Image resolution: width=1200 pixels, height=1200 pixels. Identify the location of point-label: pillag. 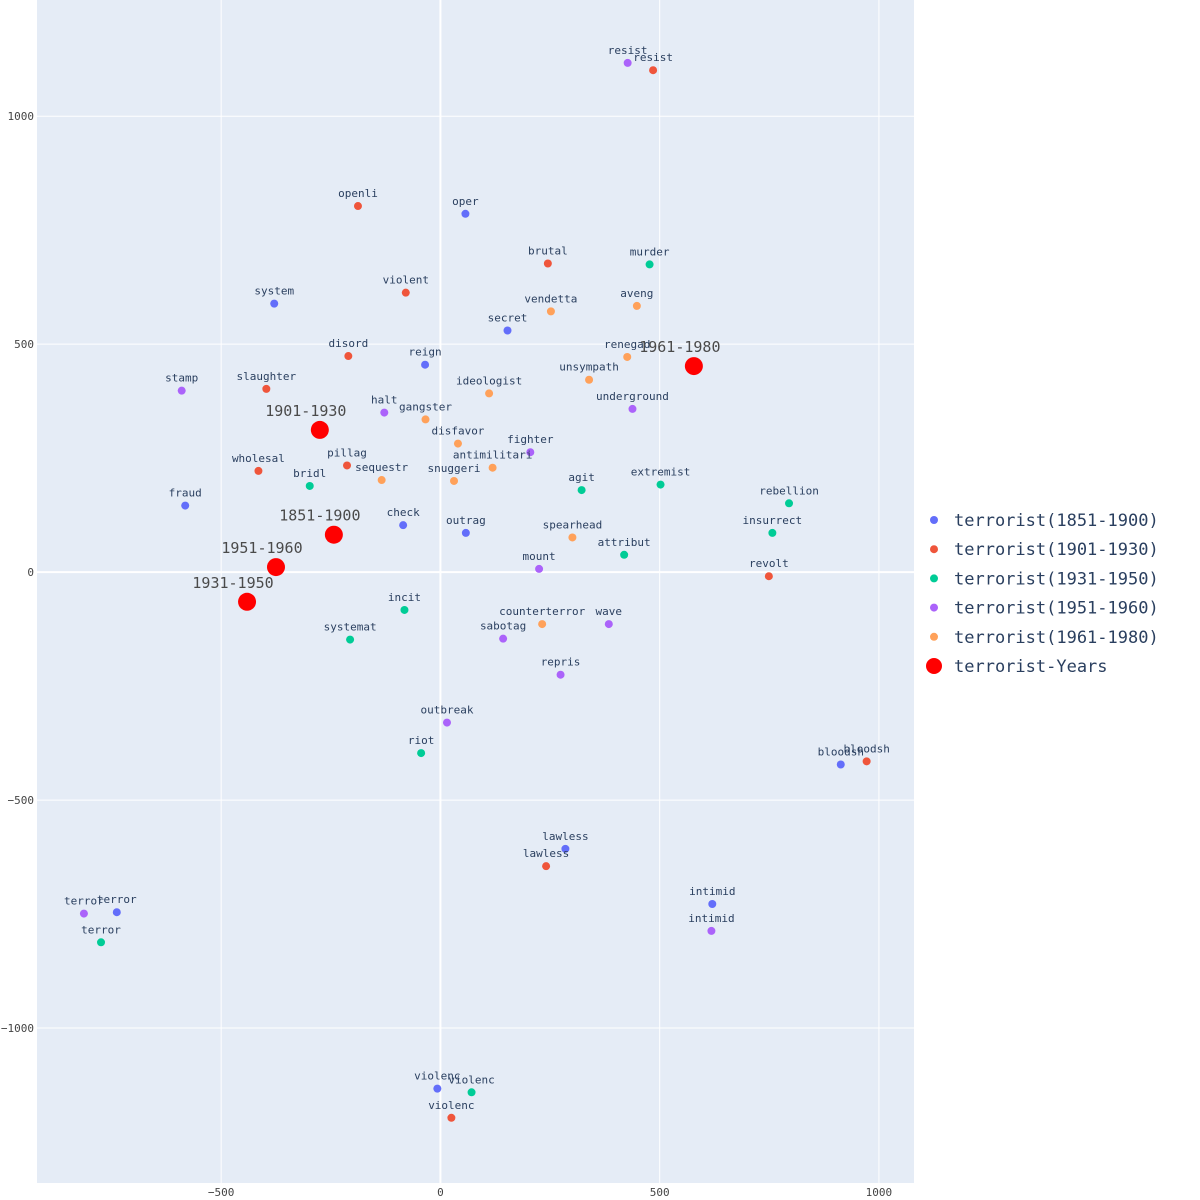
(347, 452).